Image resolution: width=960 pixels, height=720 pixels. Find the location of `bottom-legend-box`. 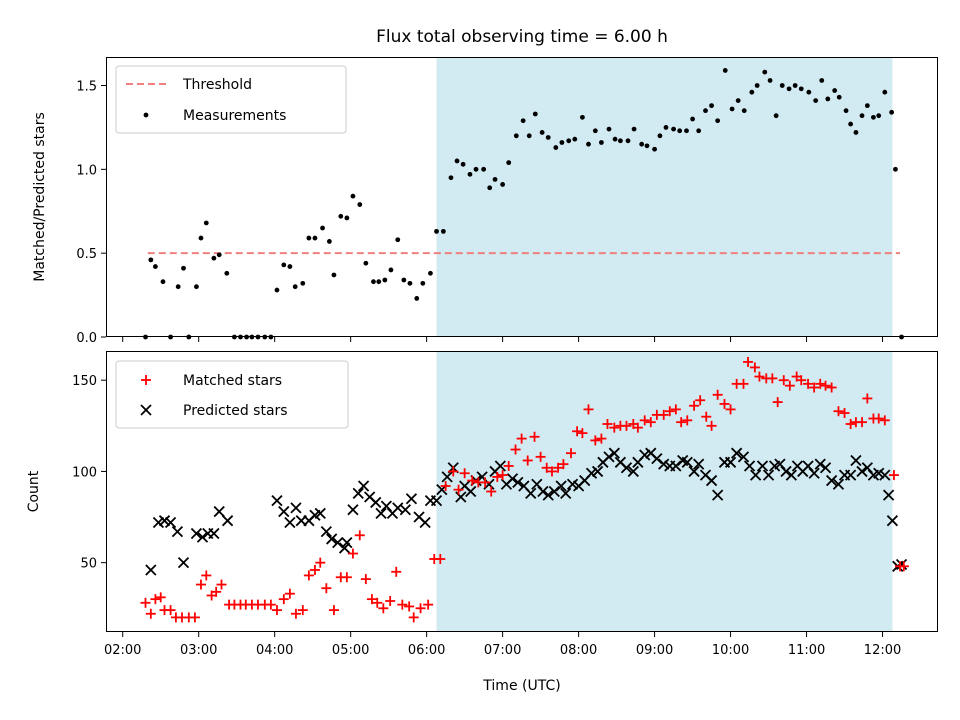

bottom-legend-box is located at coordinates (232, 394).